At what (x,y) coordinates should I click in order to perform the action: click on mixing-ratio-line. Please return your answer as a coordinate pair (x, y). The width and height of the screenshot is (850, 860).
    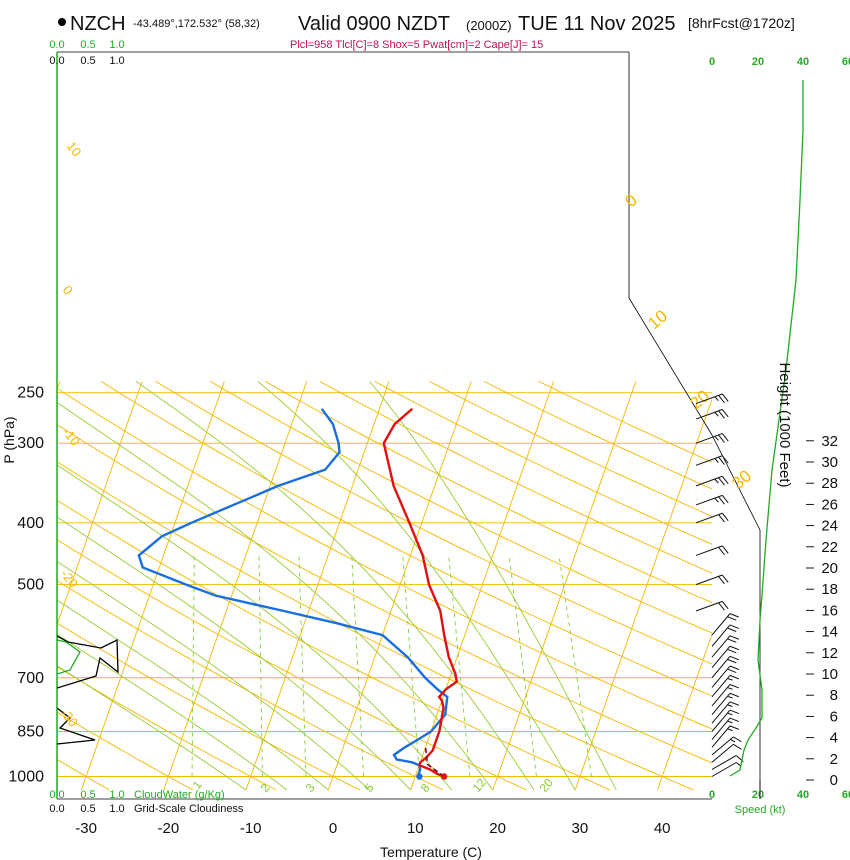
    Looking at the image, I should click on (411, 666).